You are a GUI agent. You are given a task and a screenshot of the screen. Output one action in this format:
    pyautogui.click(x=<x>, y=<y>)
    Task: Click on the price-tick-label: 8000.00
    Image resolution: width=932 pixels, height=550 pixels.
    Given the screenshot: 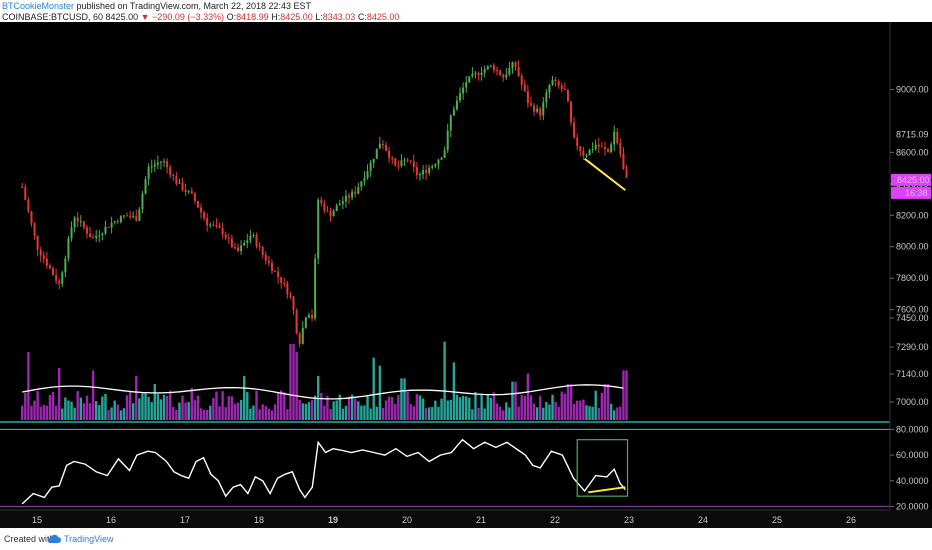 What is the action you would take?
    pyautogui.click(x=912, y=247)
    